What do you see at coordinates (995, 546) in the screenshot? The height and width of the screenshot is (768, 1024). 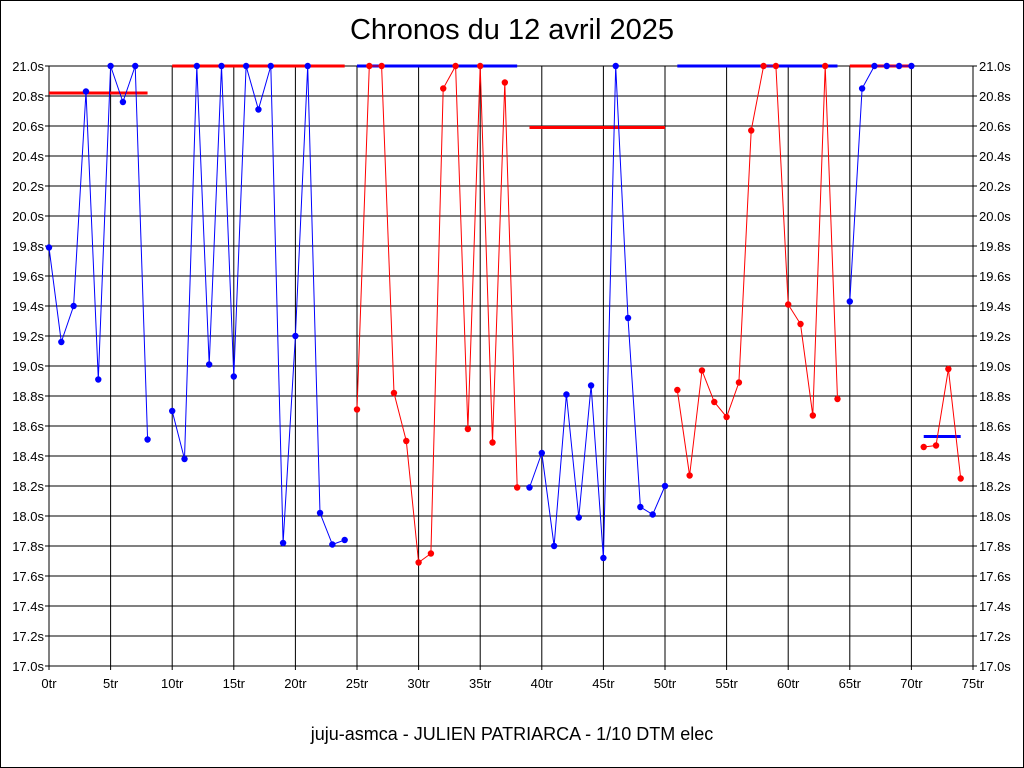 I see `y-tick-label: 17.8s` at bounding box center [995, 546].